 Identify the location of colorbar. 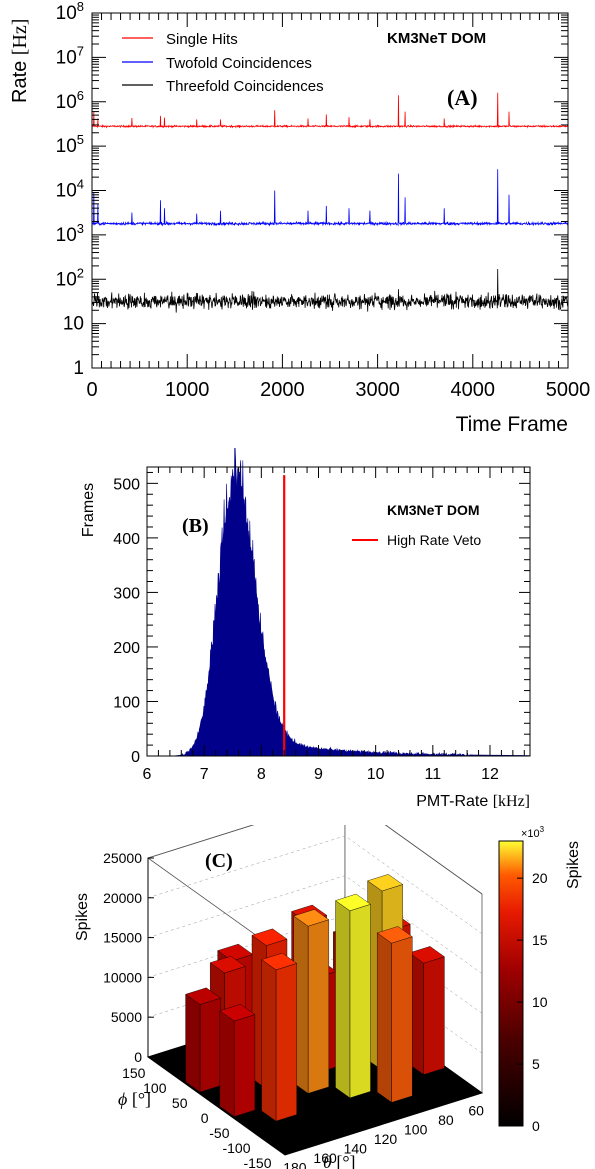
(511, 983).